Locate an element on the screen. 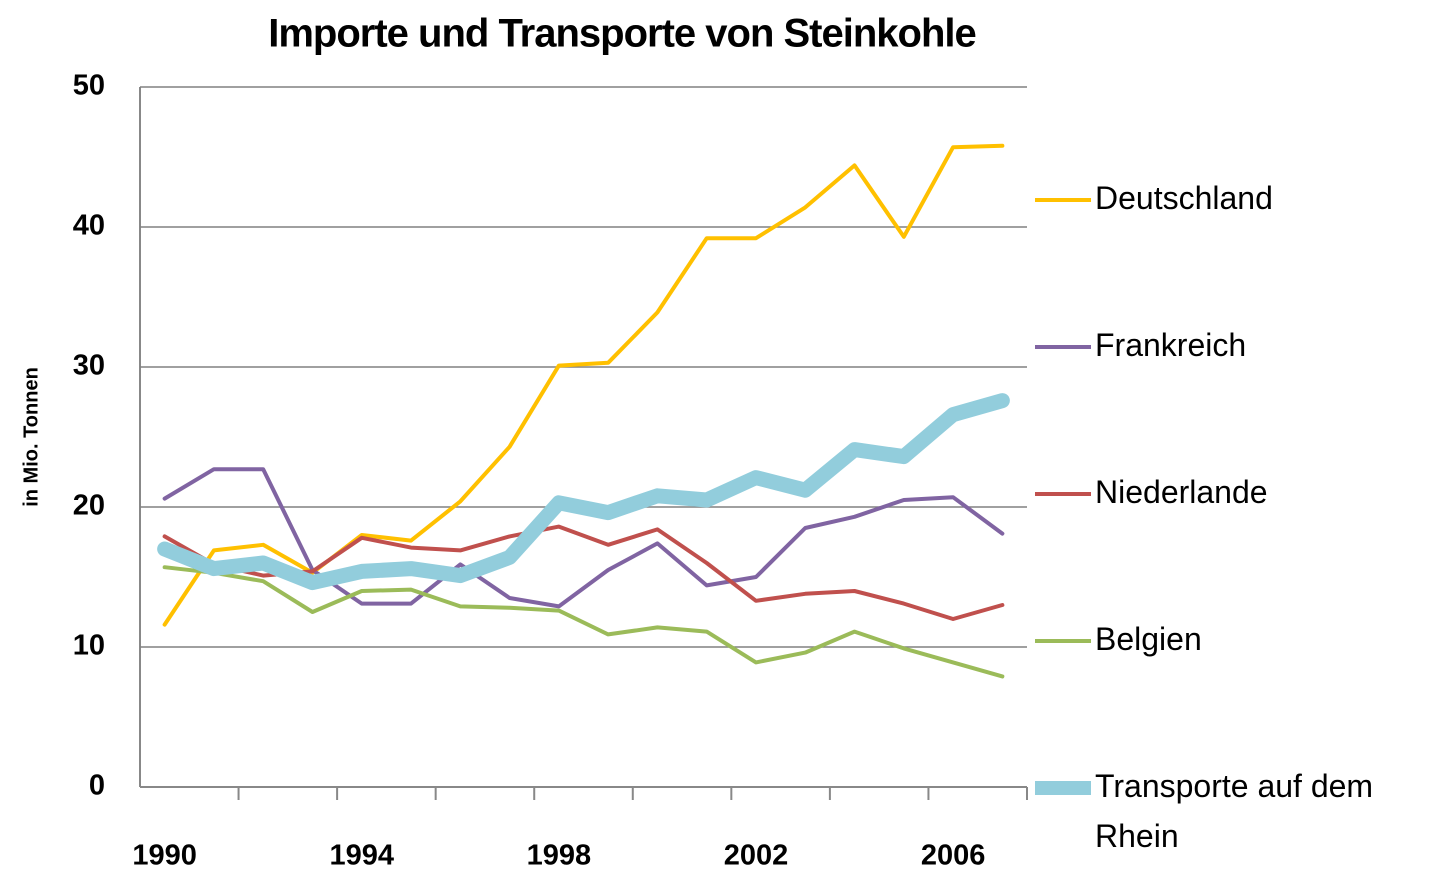 Image resolution: width=1437 pixels, height=875 pixels. y-tick-label: 50 is located at coordinates (89, 86).